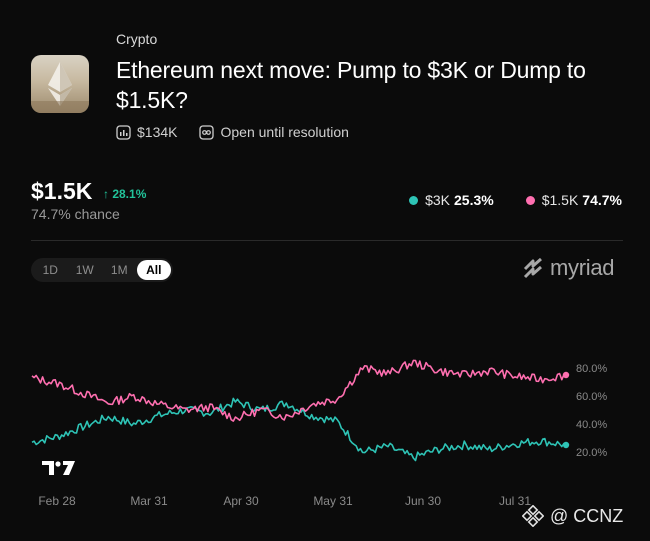  What do you see at coordinates (75, 214) in the screenshot?
I see `lead-chance: 74.7% chance` at bounding box center [75, 214].